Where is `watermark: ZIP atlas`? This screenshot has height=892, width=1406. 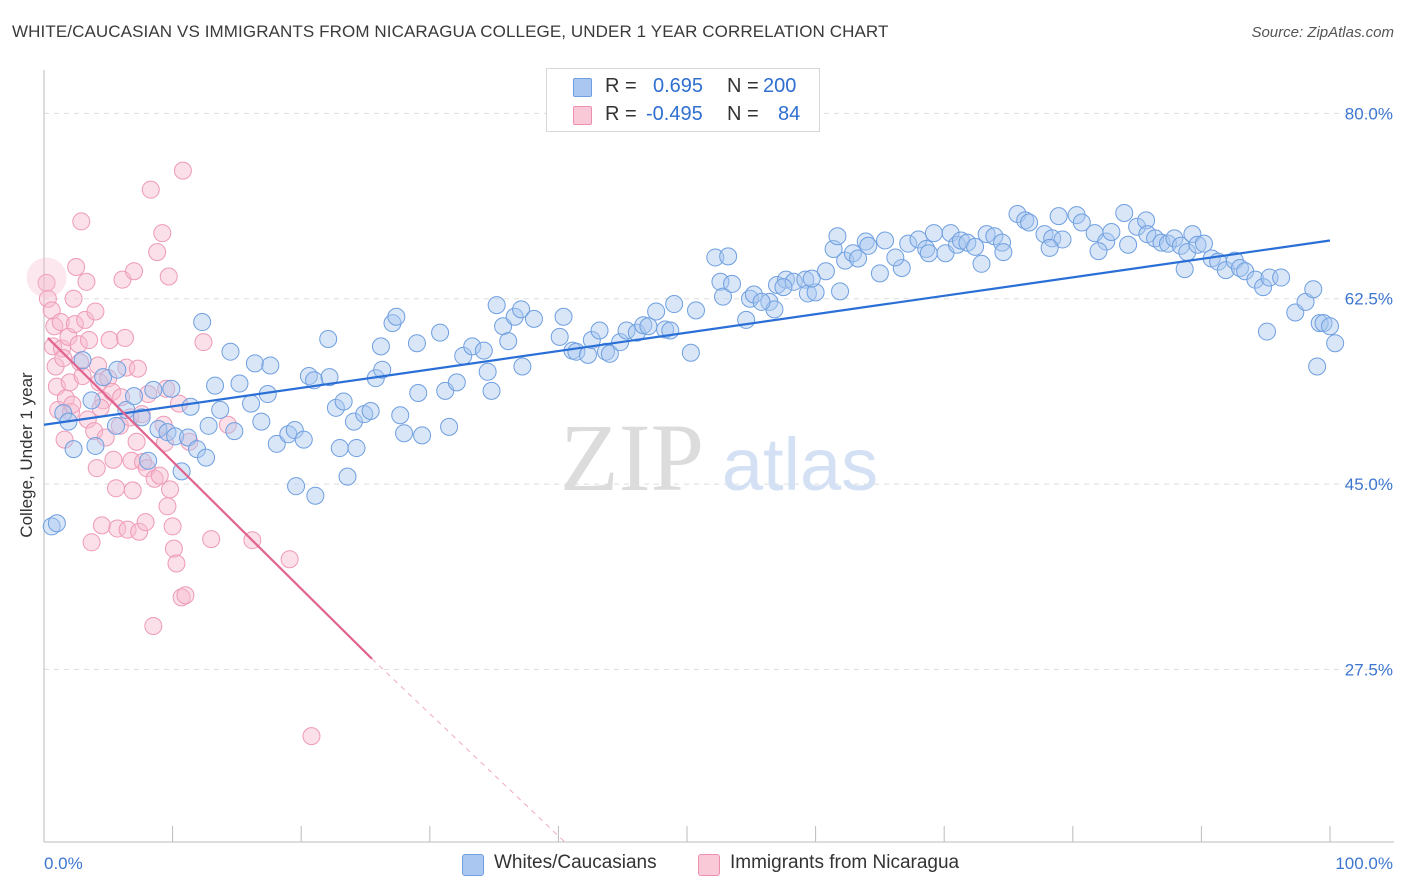 watermark: ZIP atlas is located at coordinates (719, 457).